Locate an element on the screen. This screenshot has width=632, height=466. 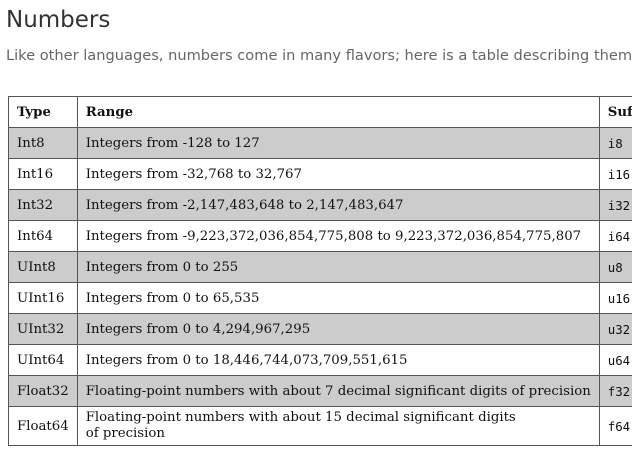
type-cell: Float32 is located at coordinates (43, 391).